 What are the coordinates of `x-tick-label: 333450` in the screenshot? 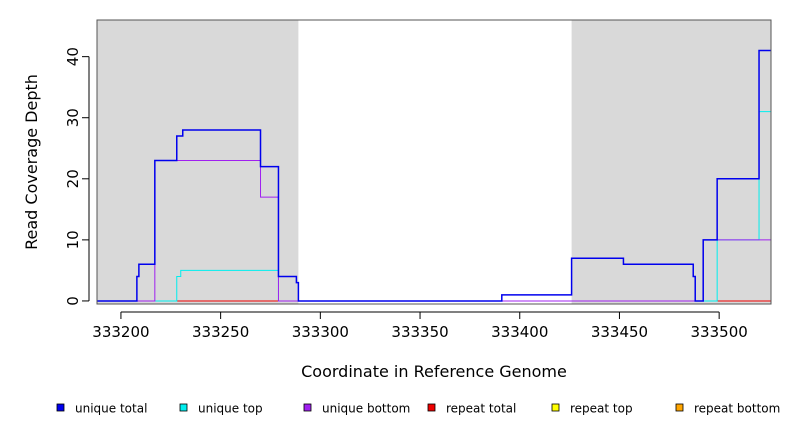 It's located at (619, 332).